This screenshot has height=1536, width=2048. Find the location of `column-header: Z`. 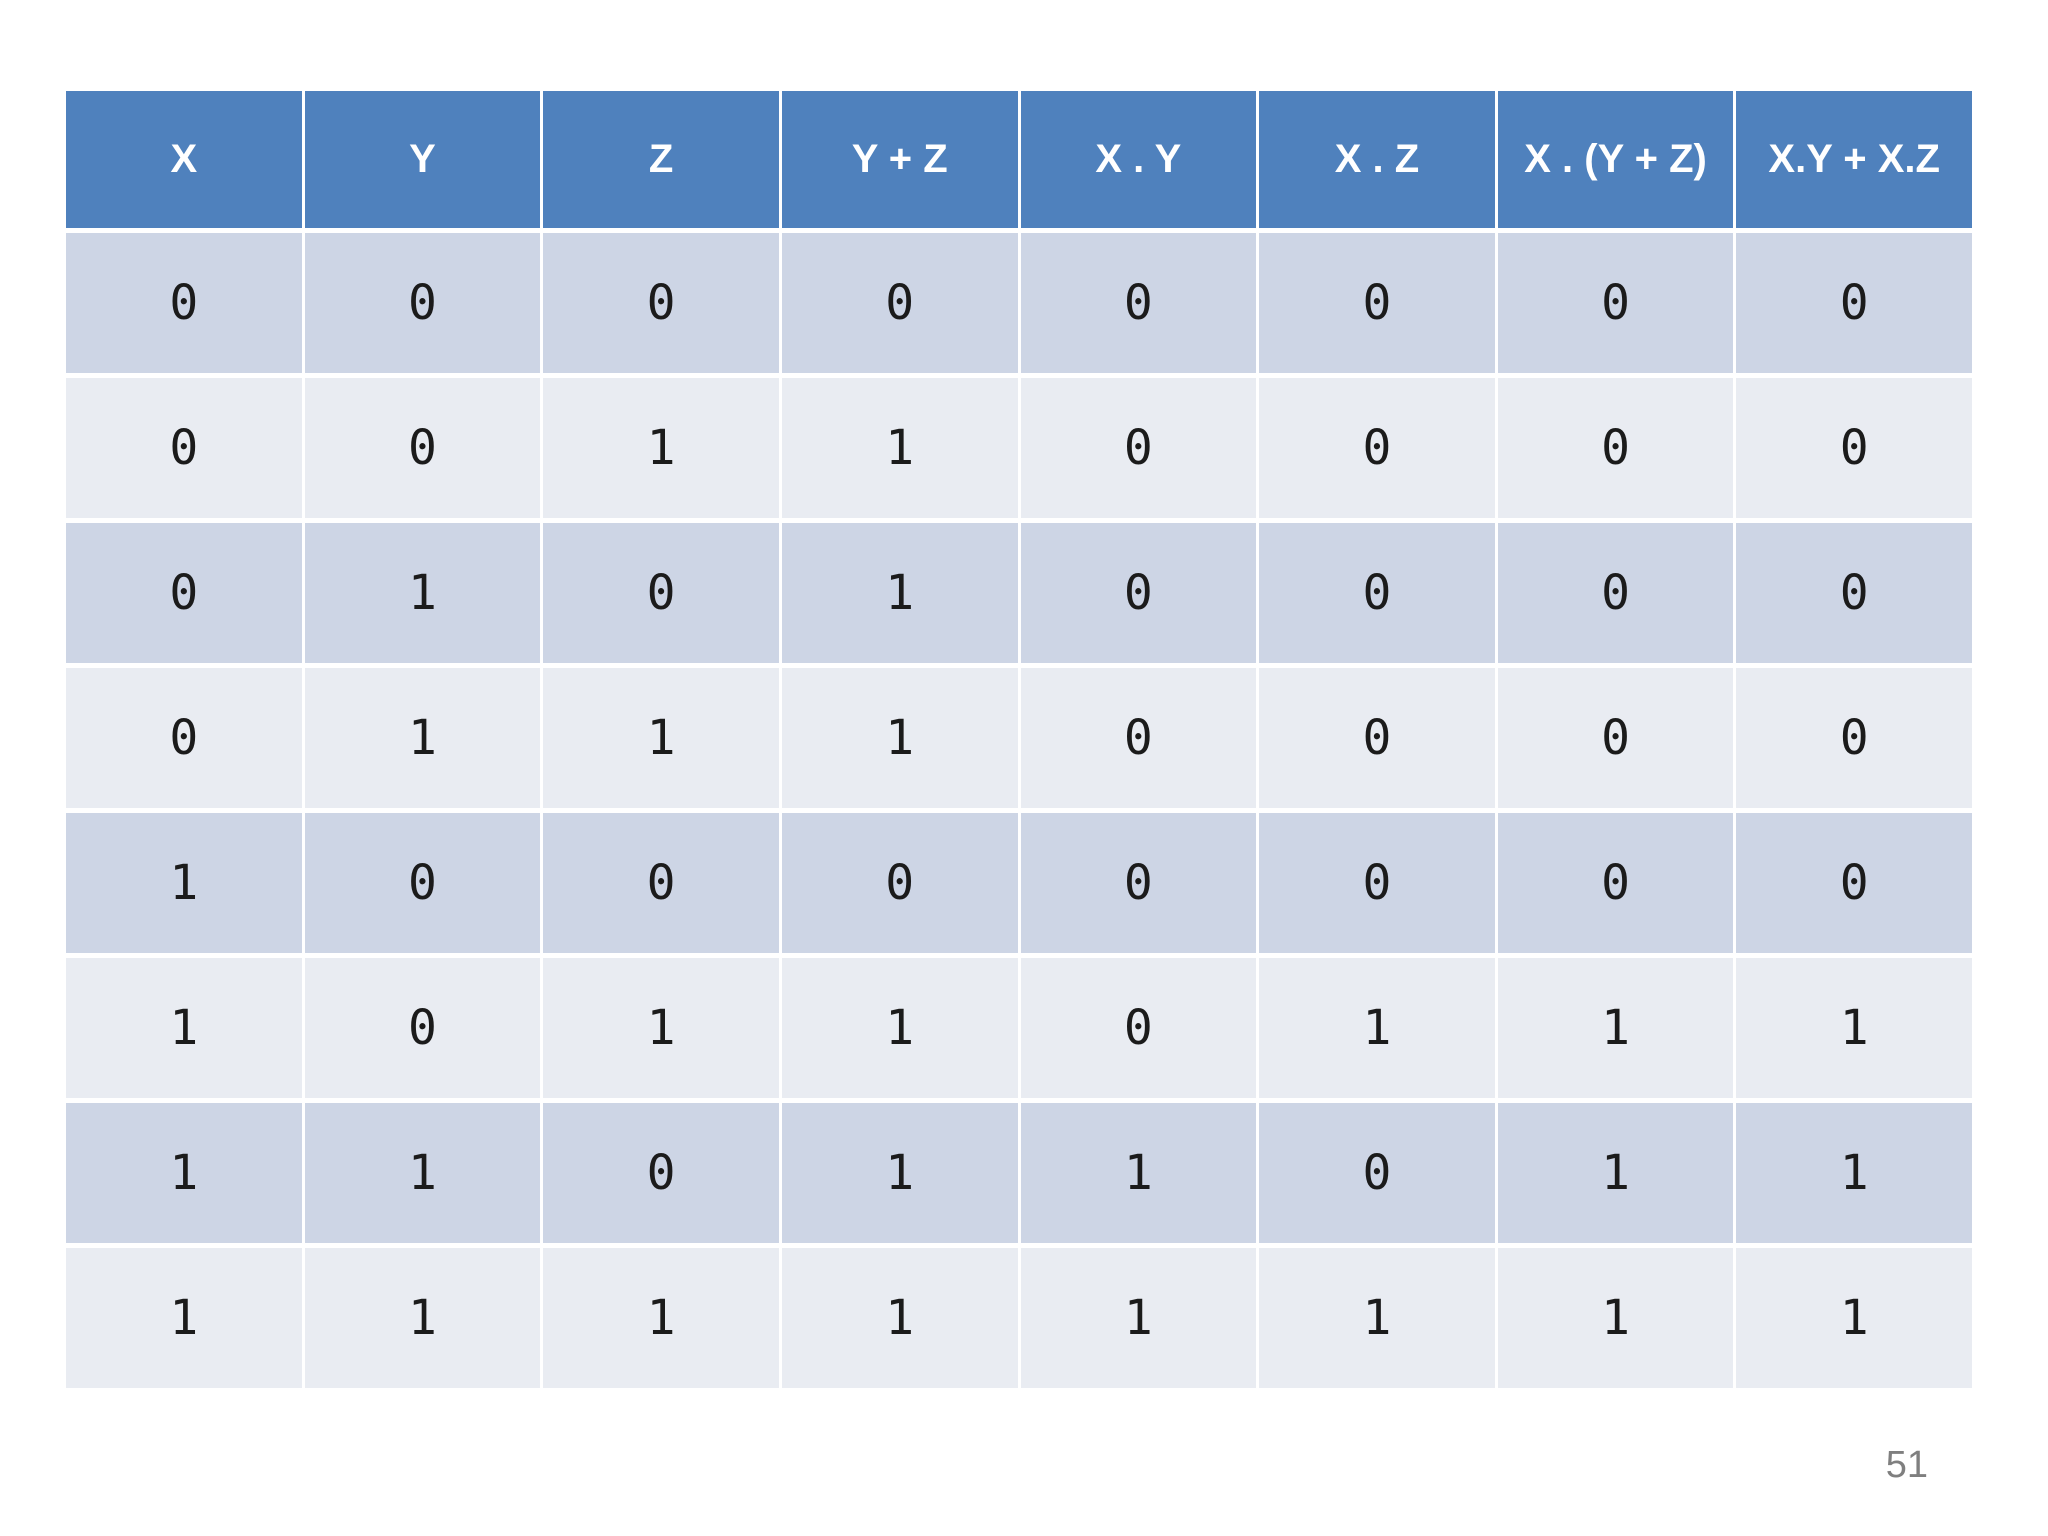

column-header: Z is located at coordinates (661, 159).